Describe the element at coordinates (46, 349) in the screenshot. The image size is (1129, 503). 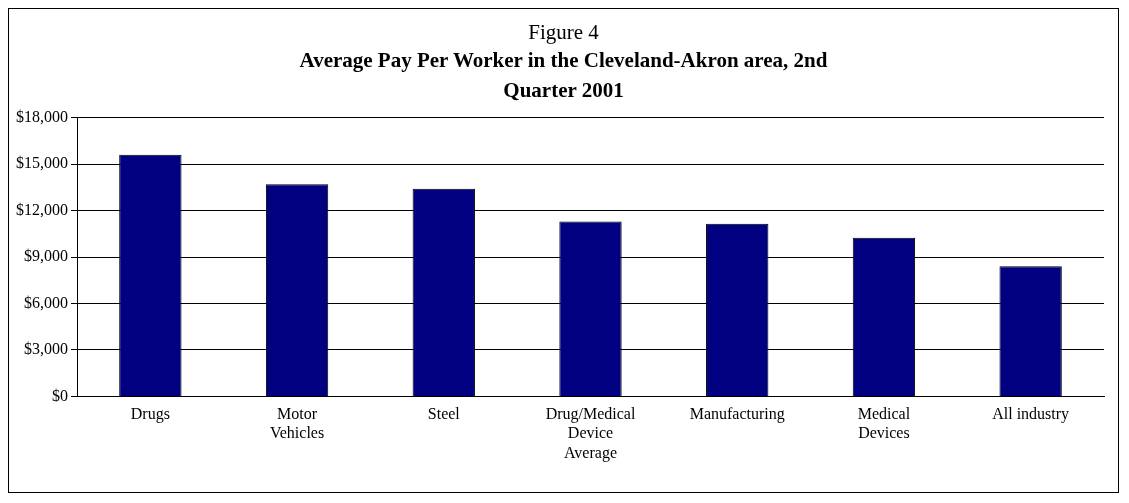
I see `y-tick-label: $3,000` at that location.